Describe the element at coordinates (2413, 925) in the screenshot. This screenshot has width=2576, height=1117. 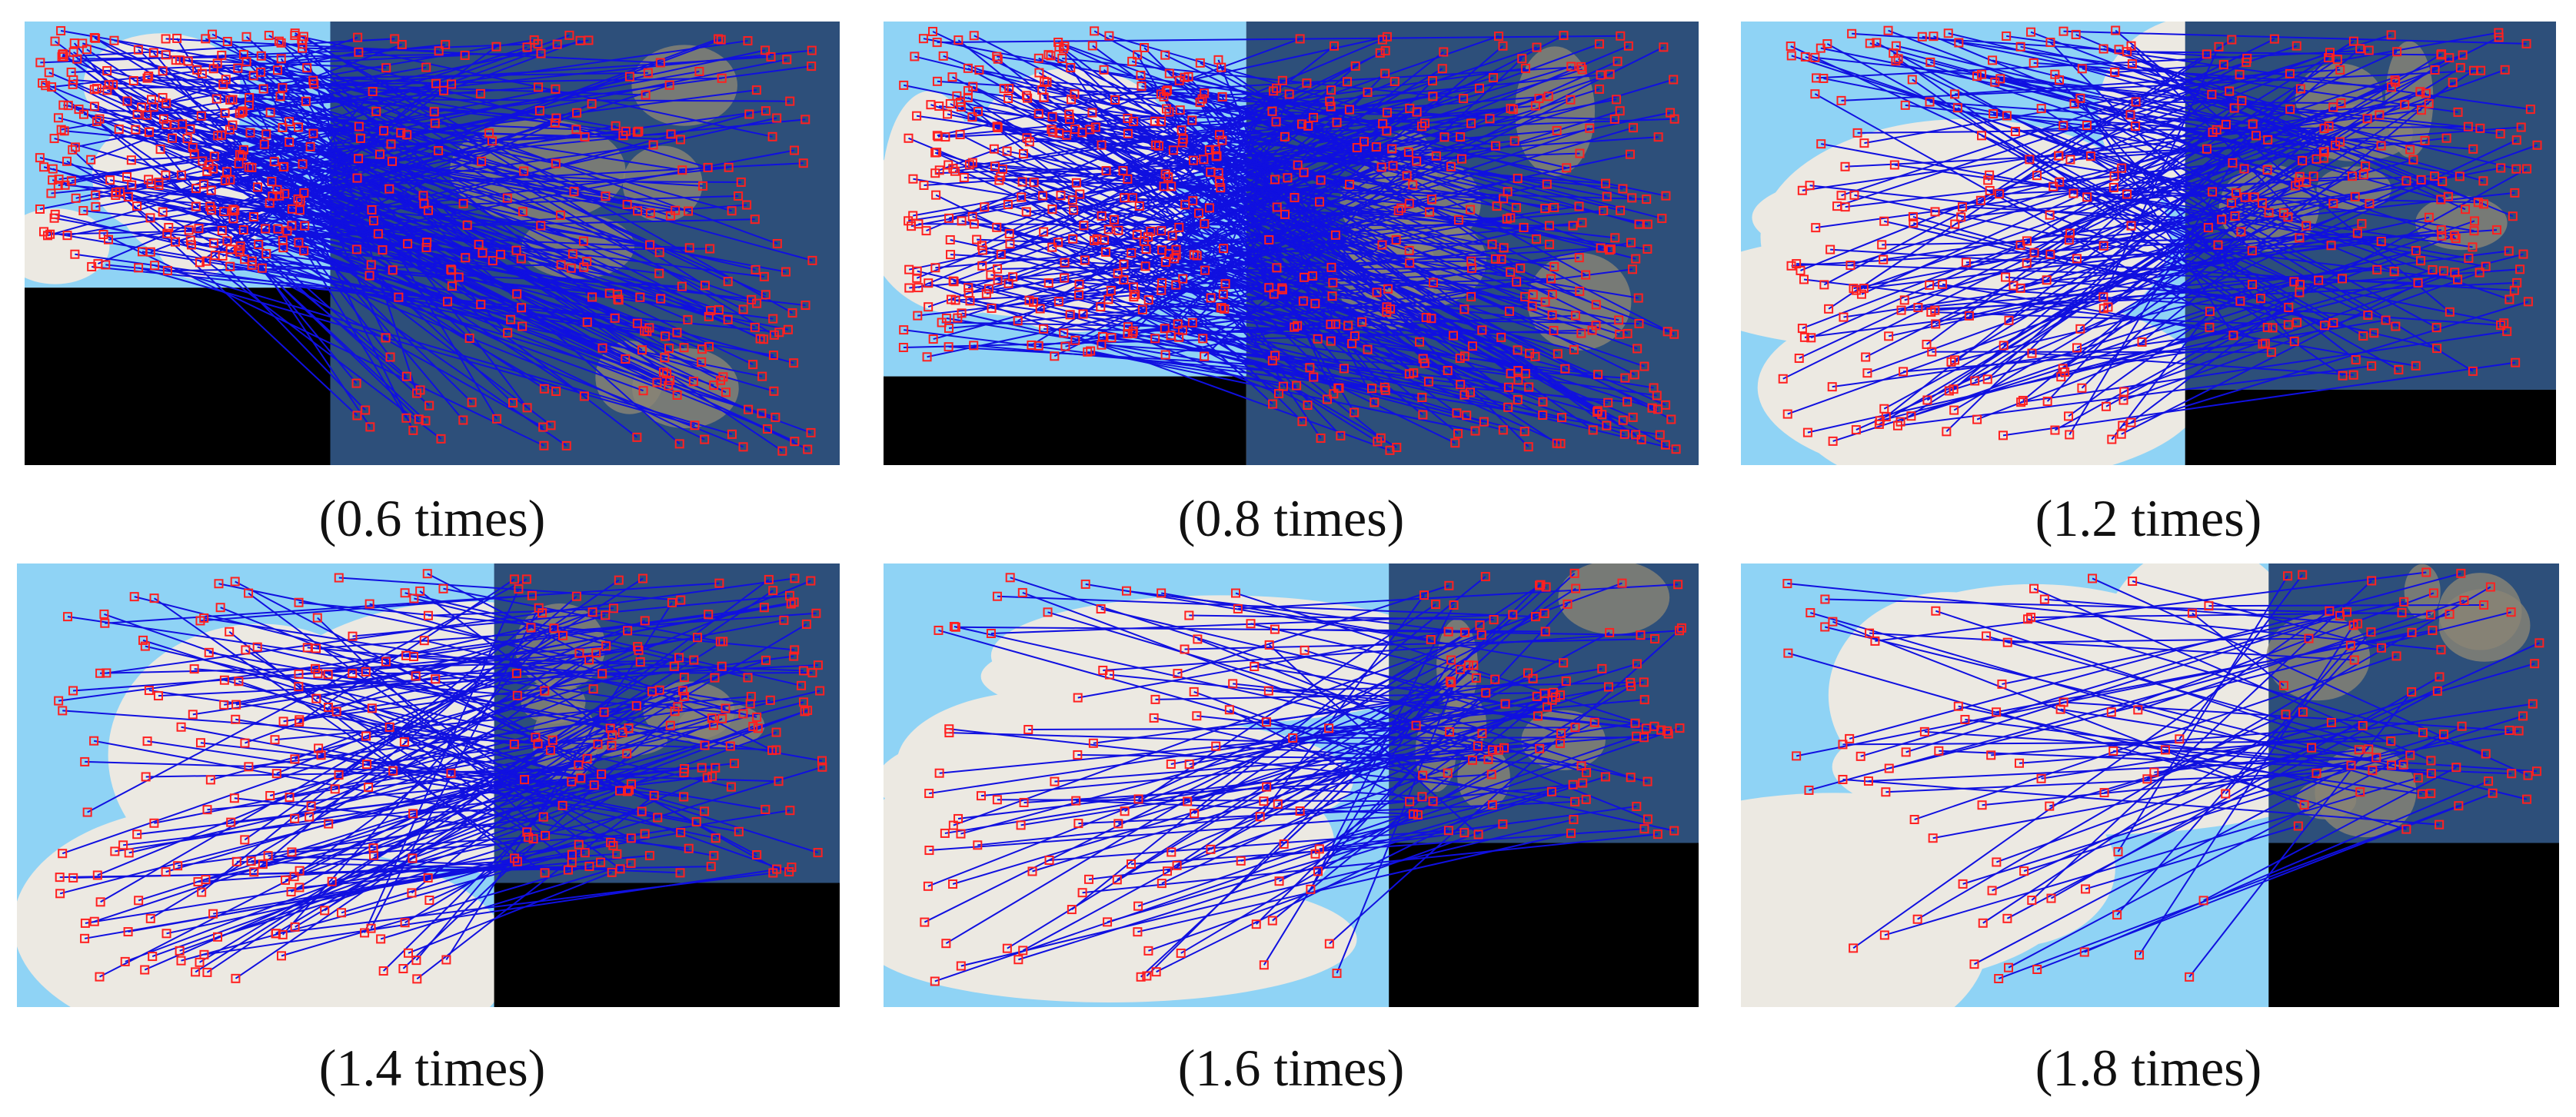
I see `black-fill` at that location.